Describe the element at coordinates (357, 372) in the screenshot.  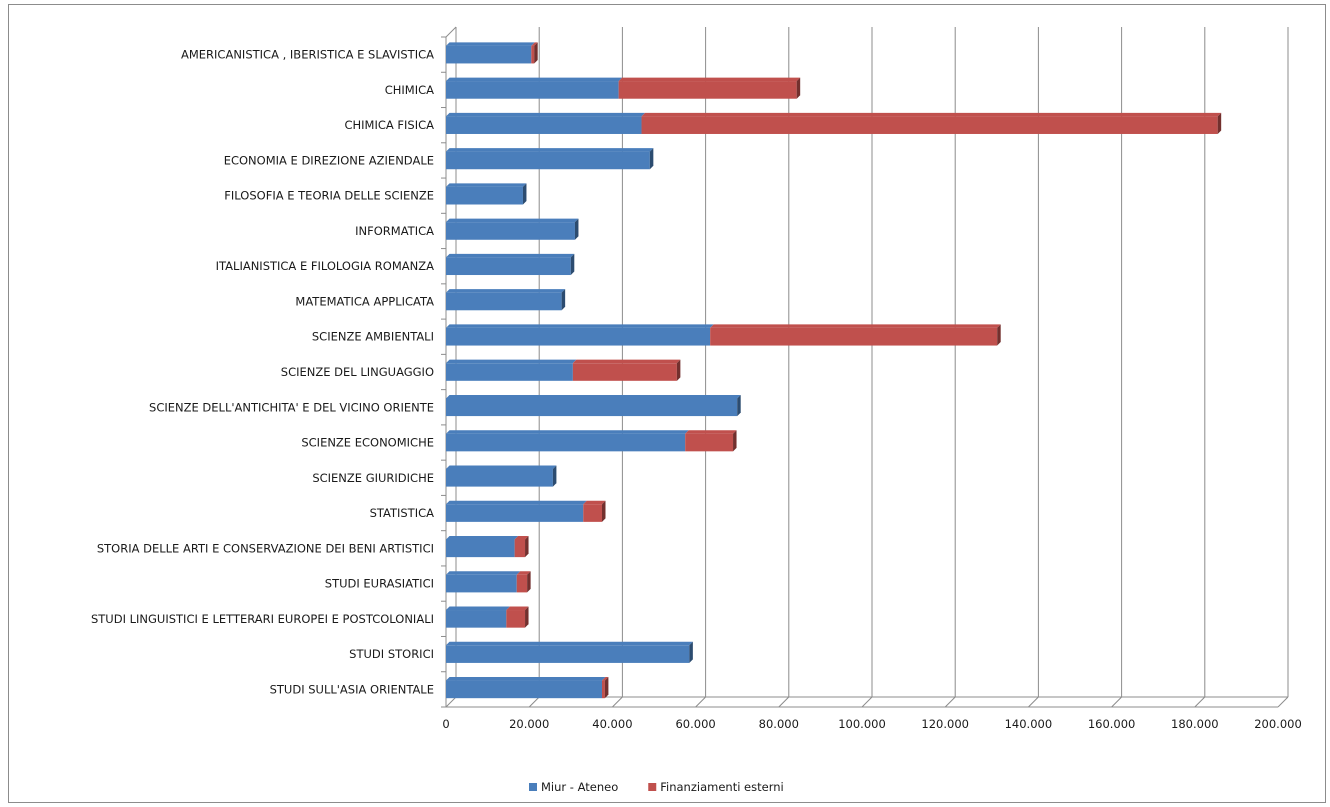
I see `category-label: SCIENZE DEL LINGUAGGIO` at that location.